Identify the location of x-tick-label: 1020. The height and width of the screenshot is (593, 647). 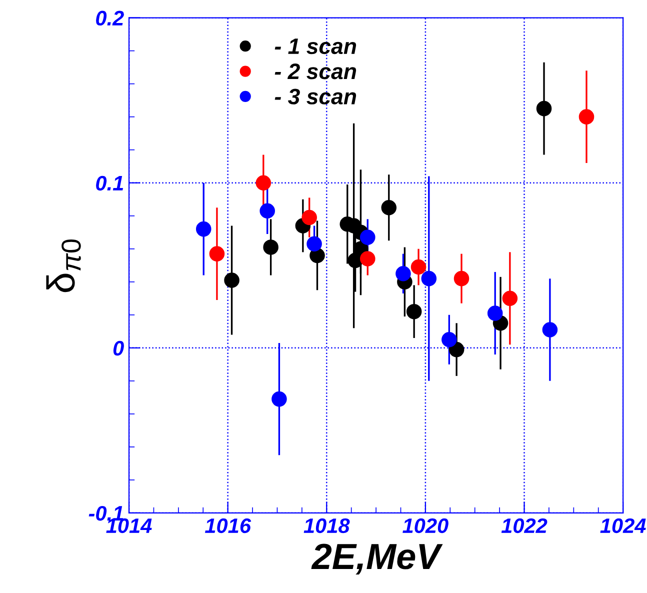
(425, 526).